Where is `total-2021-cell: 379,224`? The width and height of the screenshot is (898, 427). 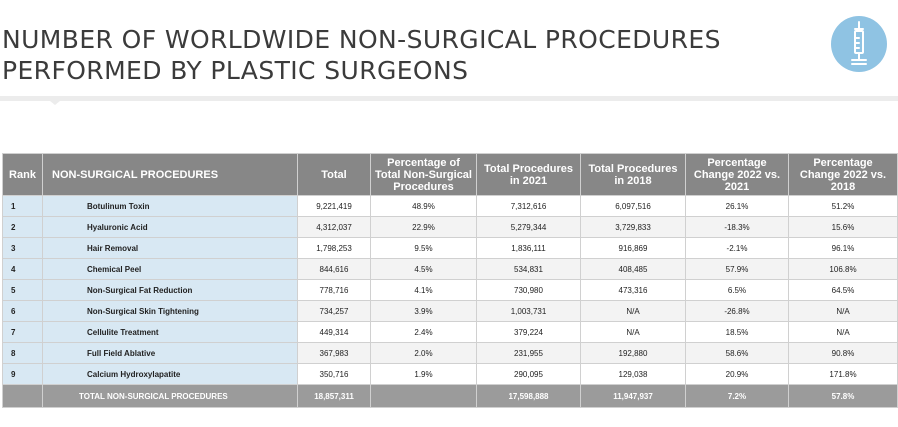
total-2021-cell: 379,224 is located at coordinates (528, 332).